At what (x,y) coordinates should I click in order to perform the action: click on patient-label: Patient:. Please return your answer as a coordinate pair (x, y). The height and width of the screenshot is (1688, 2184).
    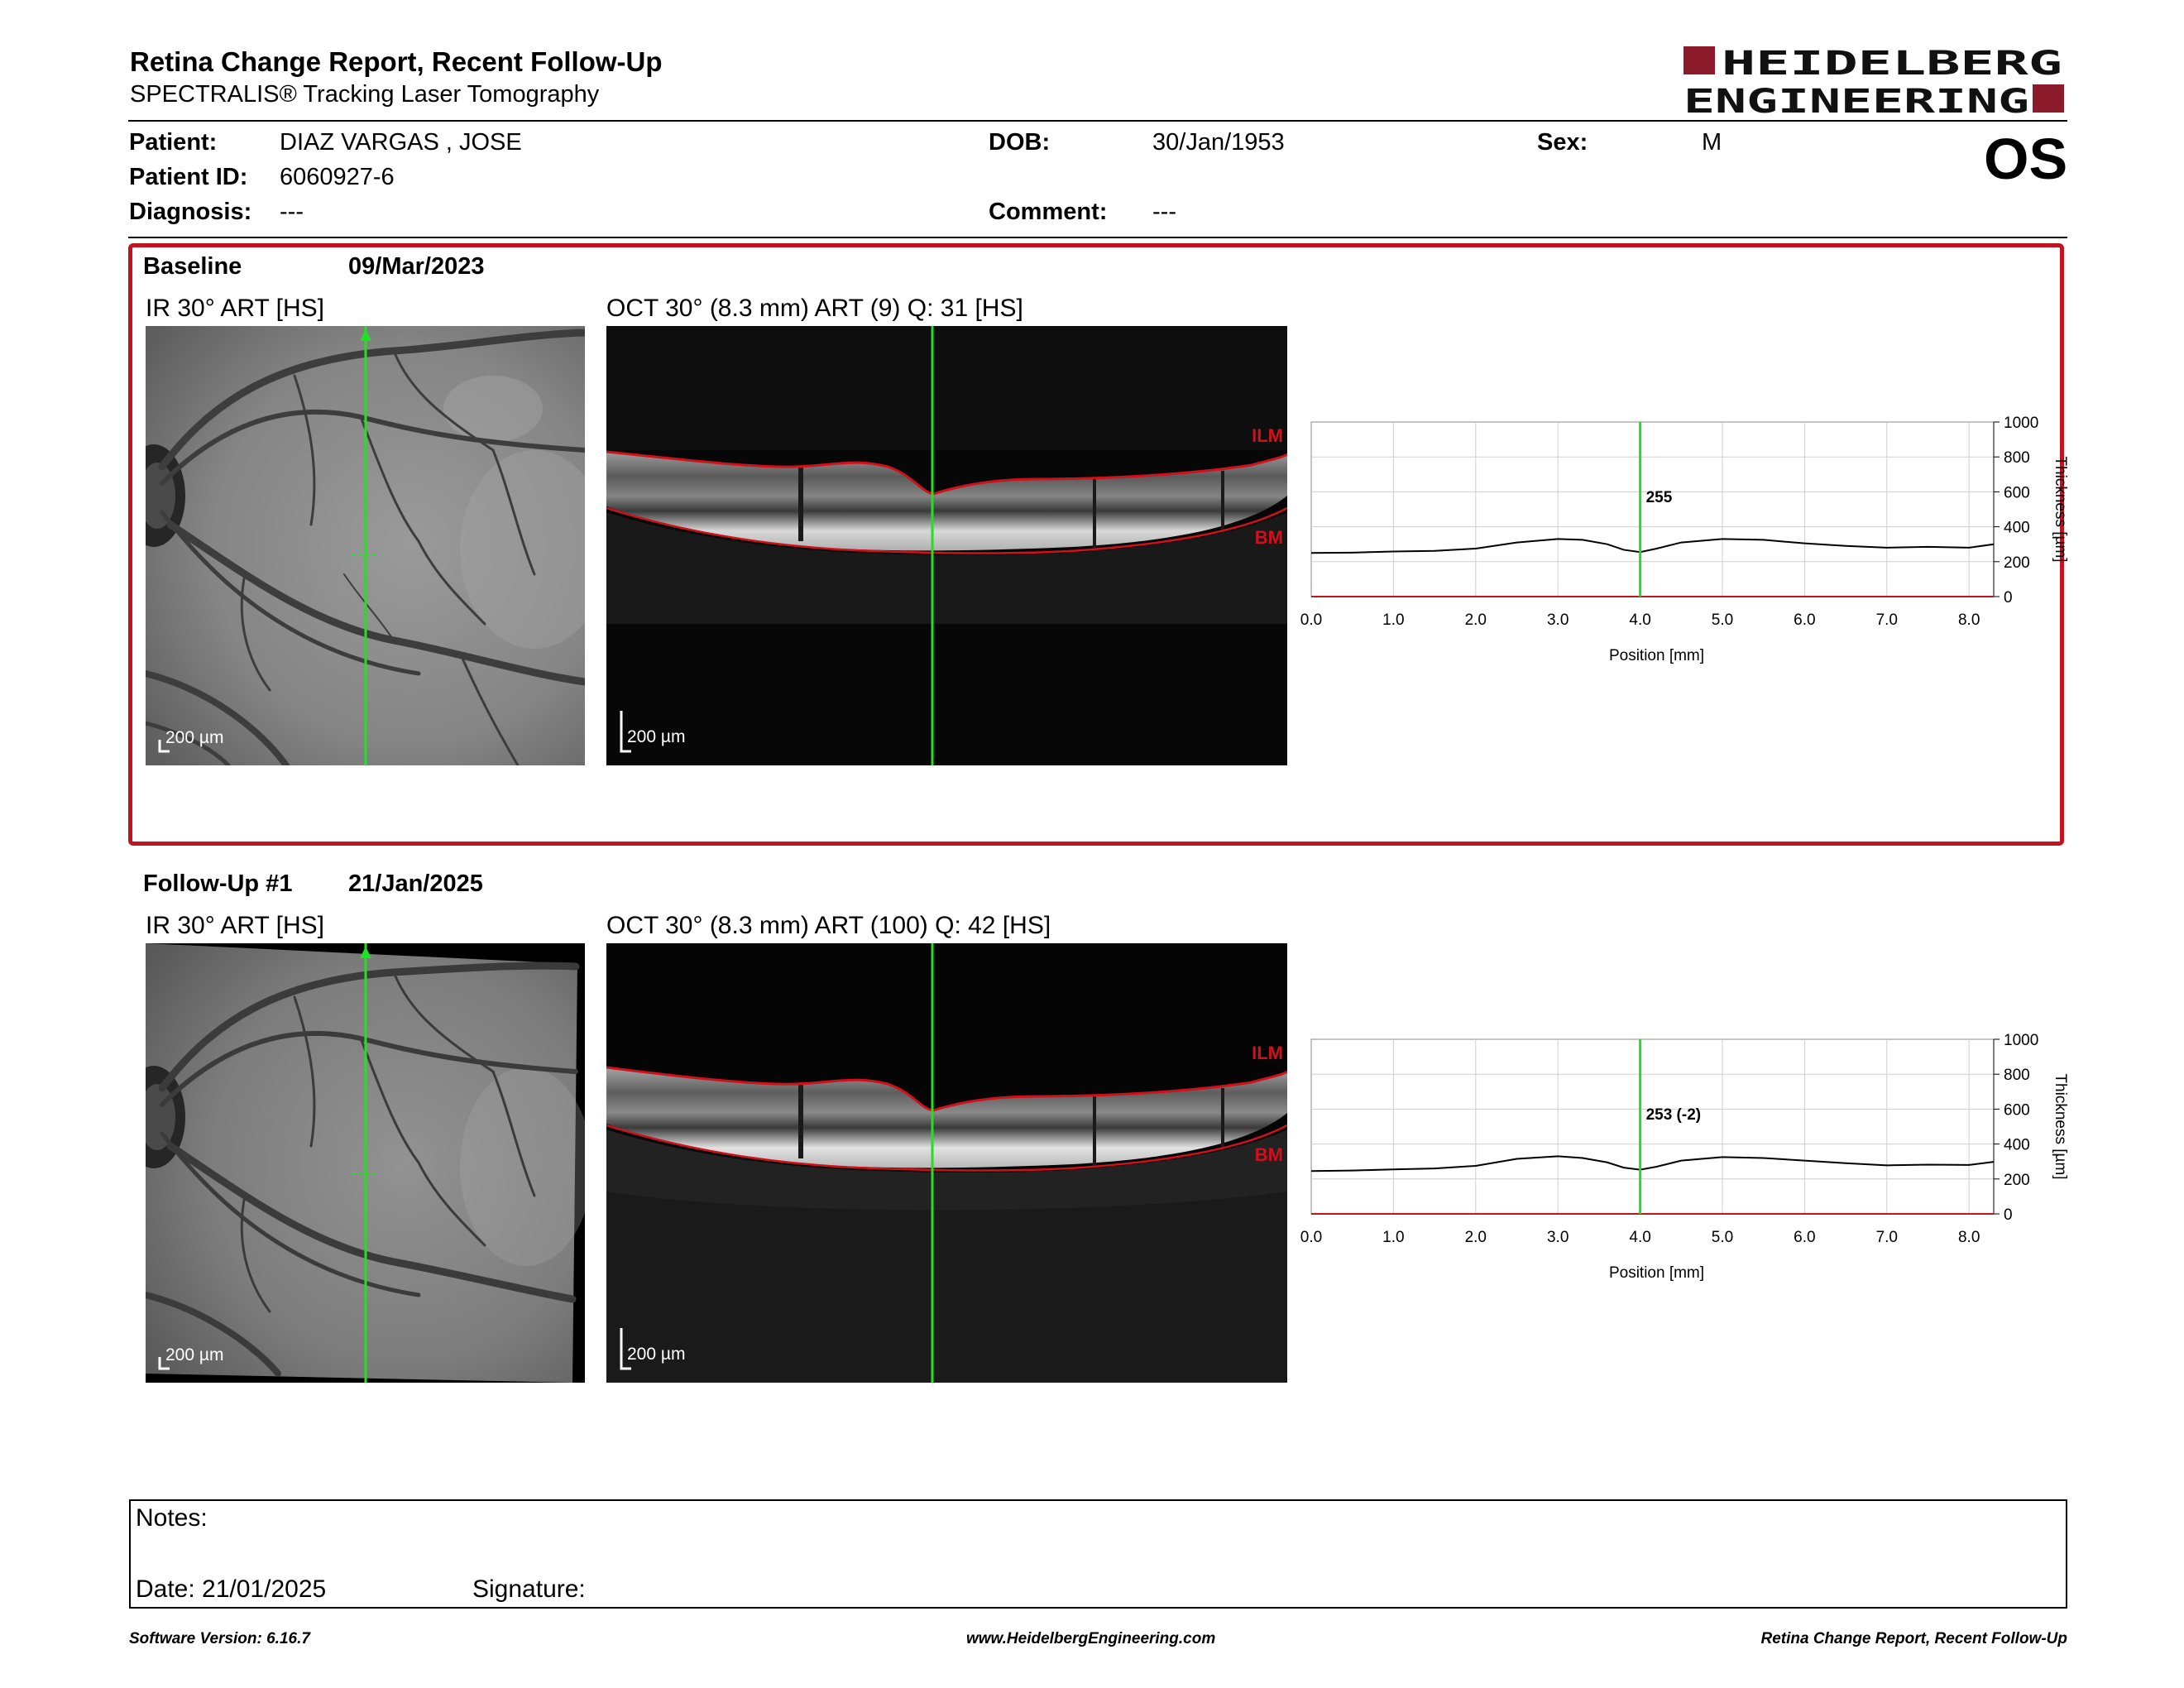
    Looking at the image, I should click on (173, 142).